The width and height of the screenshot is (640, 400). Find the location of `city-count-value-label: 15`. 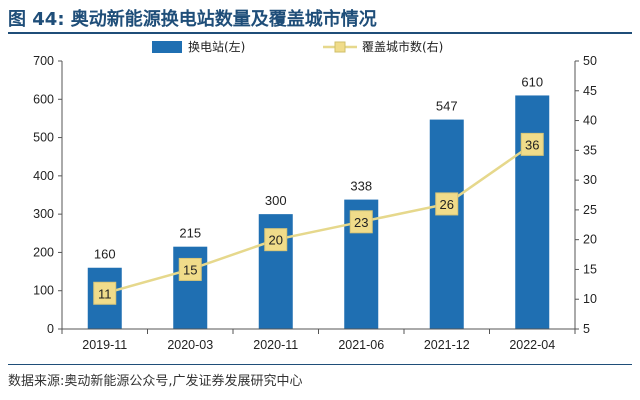

city-count-value-label: 15 is located at coordinates (190, 269).